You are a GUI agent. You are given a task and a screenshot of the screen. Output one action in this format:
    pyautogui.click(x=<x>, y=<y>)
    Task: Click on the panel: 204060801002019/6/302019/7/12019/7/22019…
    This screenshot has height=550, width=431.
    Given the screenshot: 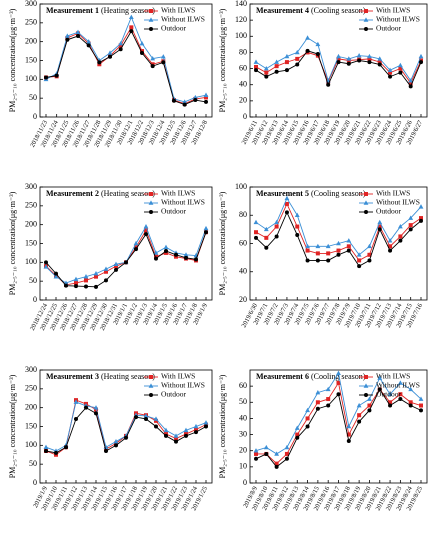 What is the action you would take?
    pyautogui.click(x=323, y=255)
    